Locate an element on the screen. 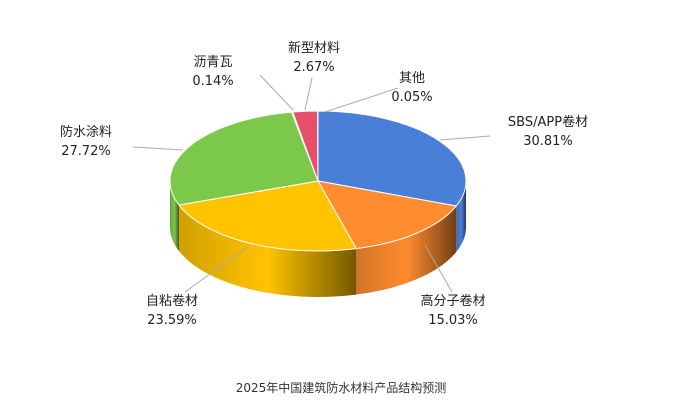 Image resolution: width=682 pixels, height=407 pixels. slice-name-label: SBS/APP卷材 is located at coordinates (548, 122).